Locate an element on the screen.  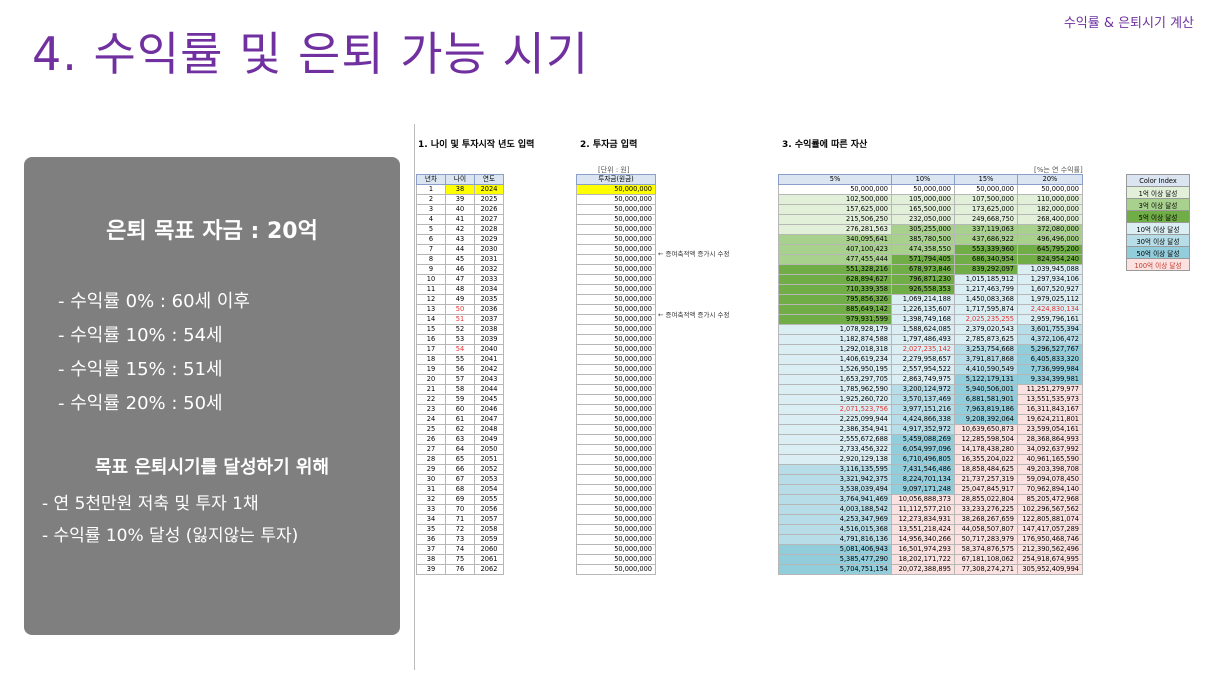
age-cell: 54 is located at coordinates (460, 349).